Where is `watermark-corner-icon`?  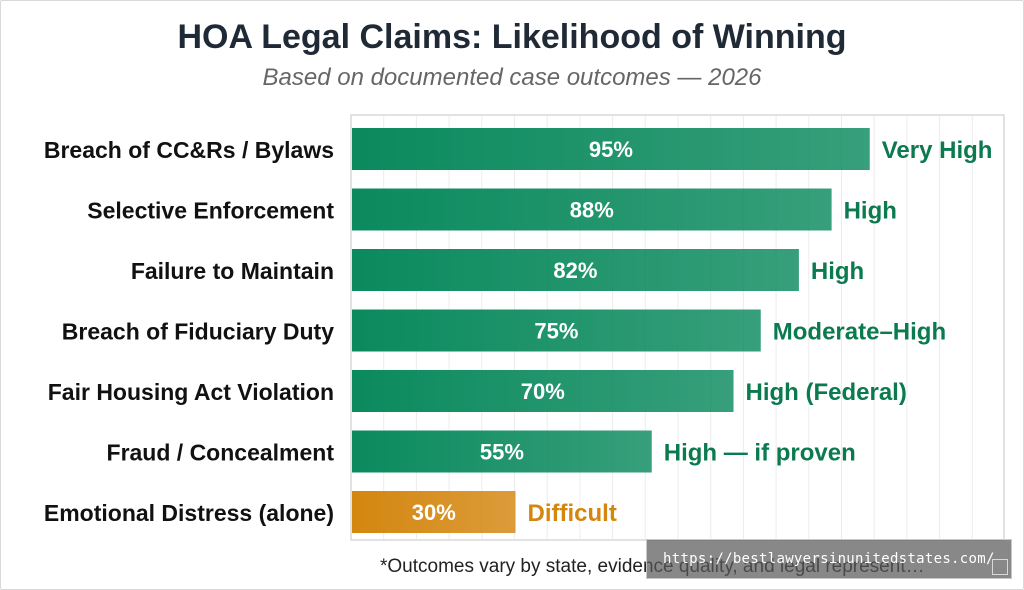 watermark-corner-icon is located at coordinates (1000, 567).